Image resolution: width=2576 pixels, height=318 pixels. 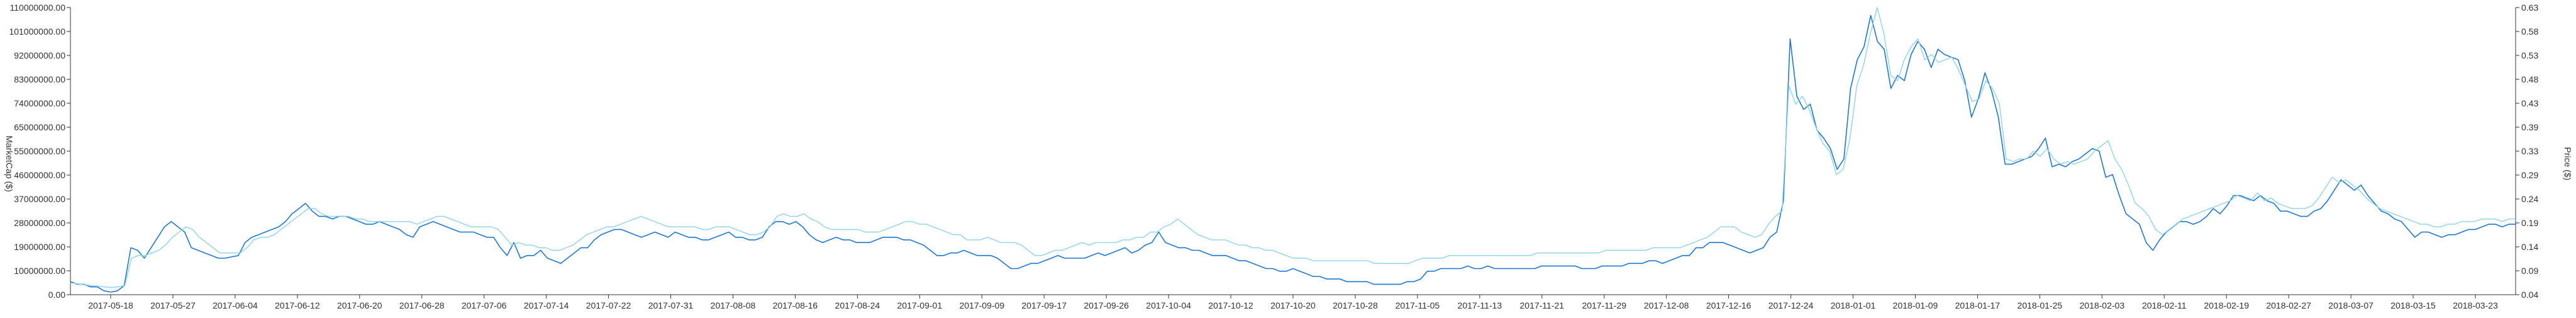 What do you see at coordinates (546, 305) in the screenshot?
I see `x-tick-label: 2017-07-14` at bounding box center [546, 305].